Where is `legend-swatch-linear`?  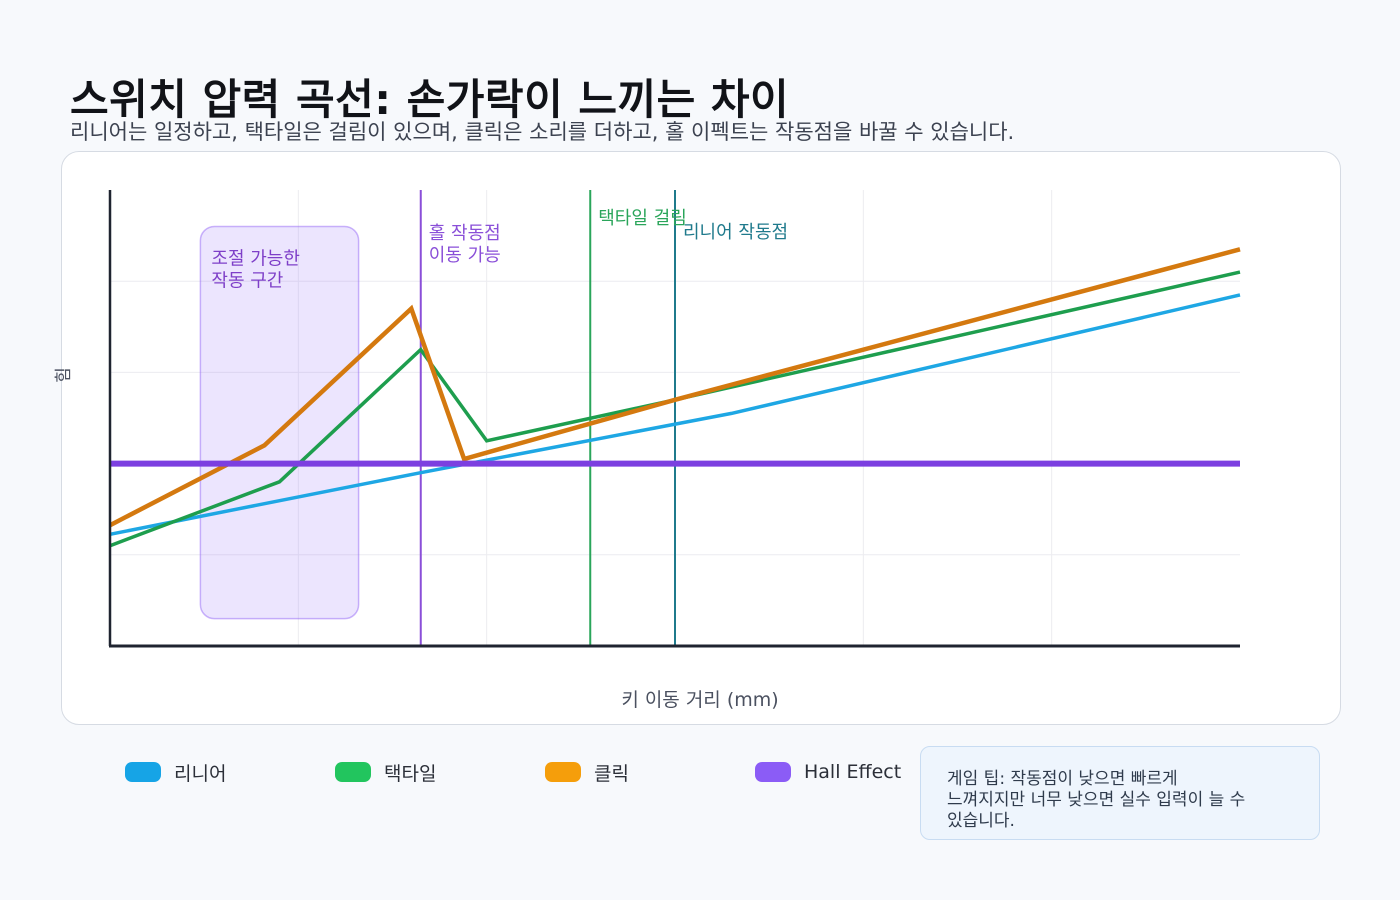 legend-swatch-linear is located at coordinates (143, 772).